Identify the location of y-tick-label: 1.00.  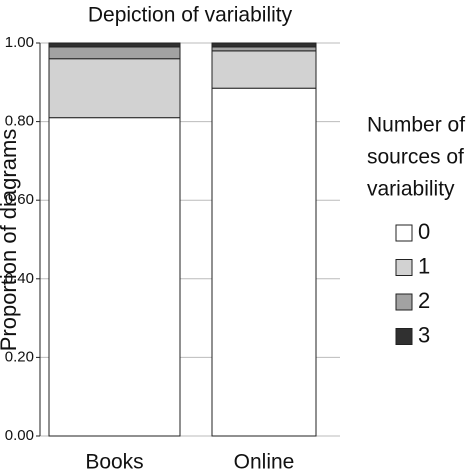
(19, 42).